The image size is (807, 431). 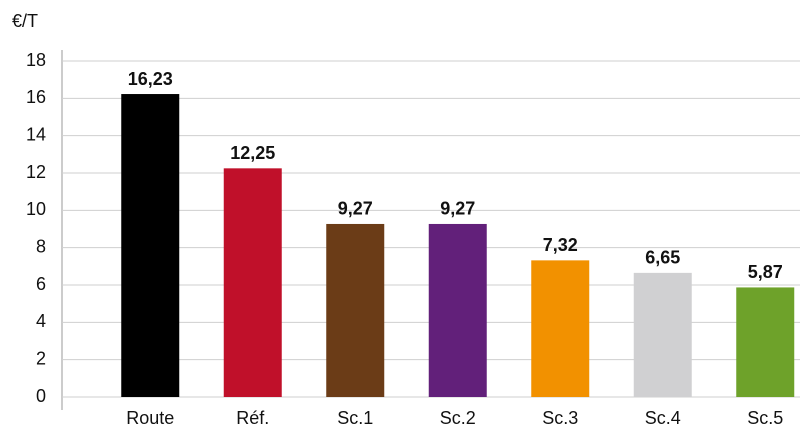 I want to click on data-label: 16,23, so click(x=150, y=79).